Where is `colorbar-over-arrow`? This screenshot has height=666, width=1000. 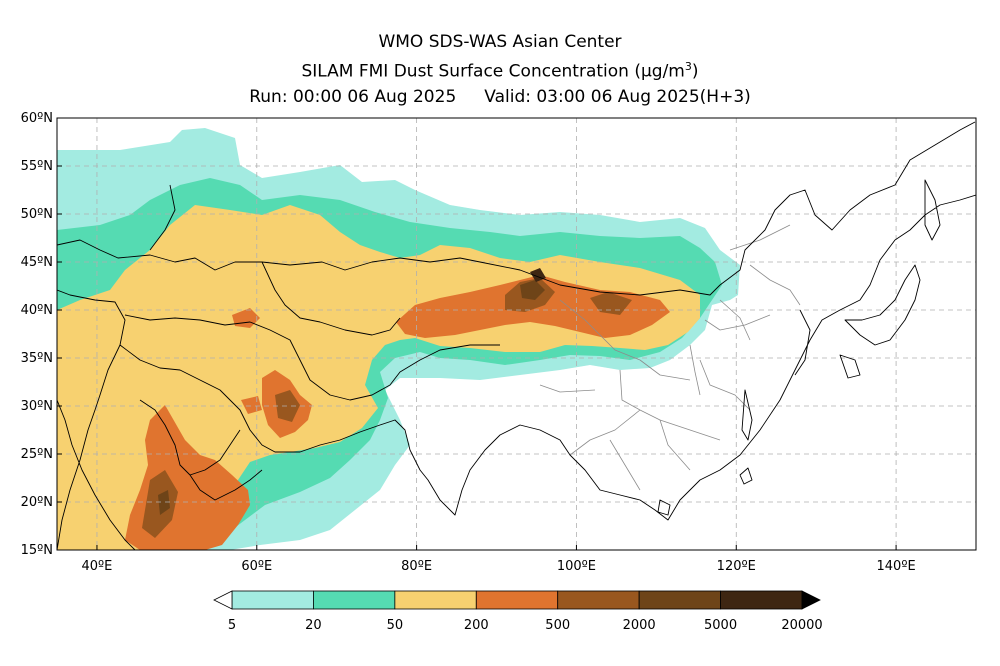 colorbar-over-arrow is located at coordinates (811, 600).